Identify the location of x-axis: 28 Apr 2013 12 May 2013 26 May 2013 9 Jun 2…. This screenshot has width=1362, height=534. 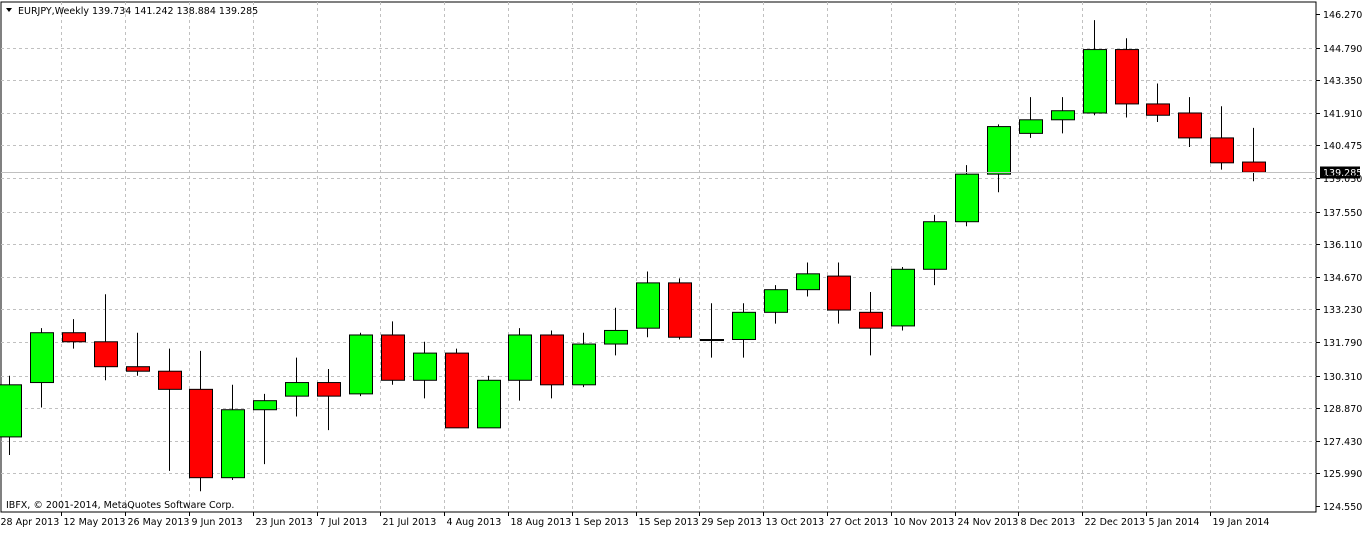
(635, 520).